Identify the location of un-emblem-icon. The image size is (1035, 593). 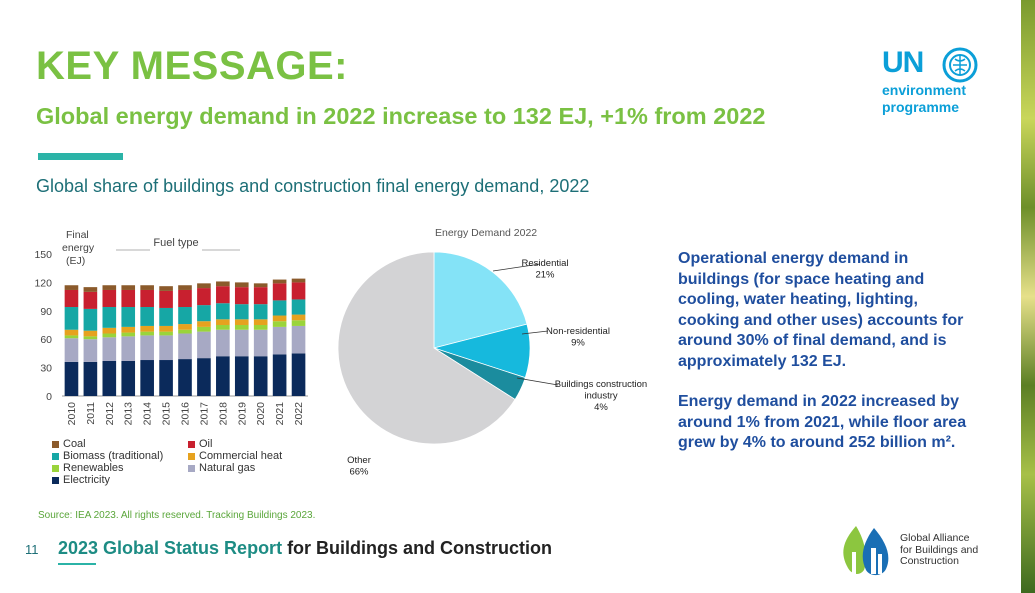
(960, 65).